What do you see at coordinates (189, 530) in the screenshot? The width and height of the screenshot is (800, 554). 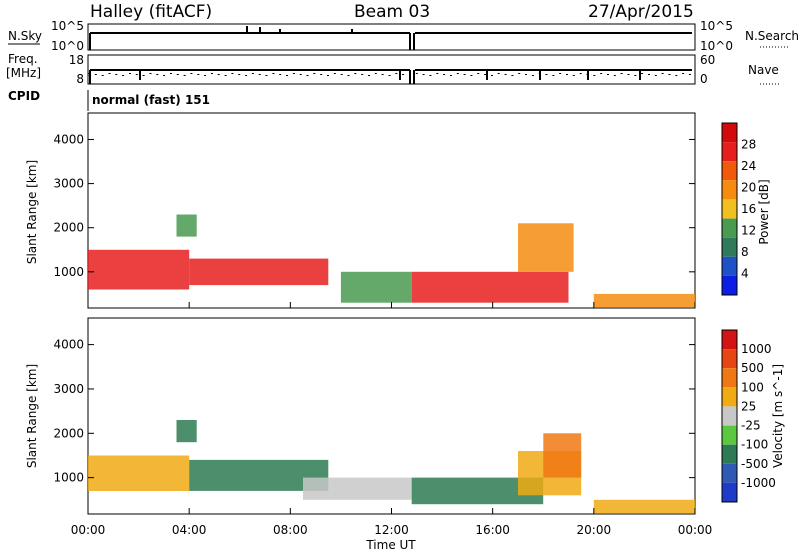 I see `x-tick-label: 04:00` at bounding box center [189, 530].